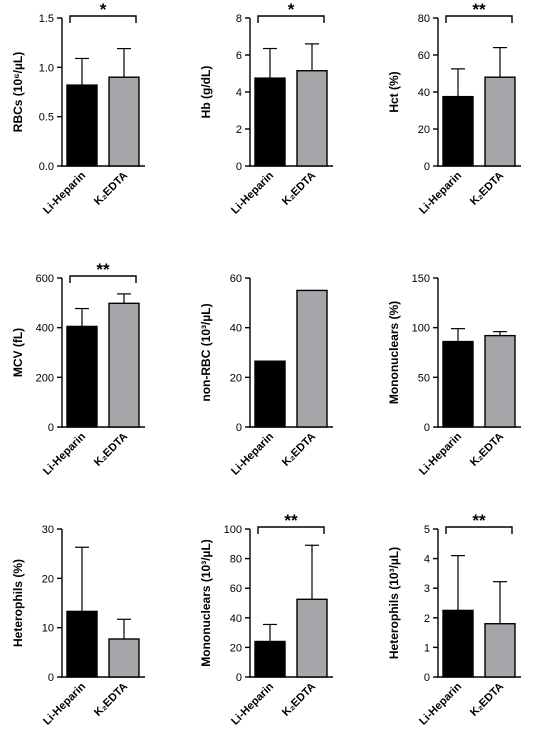 The height and width of the screenshot is (745, 550). I want to click on y-tick-label: 200, so click(45, 378).